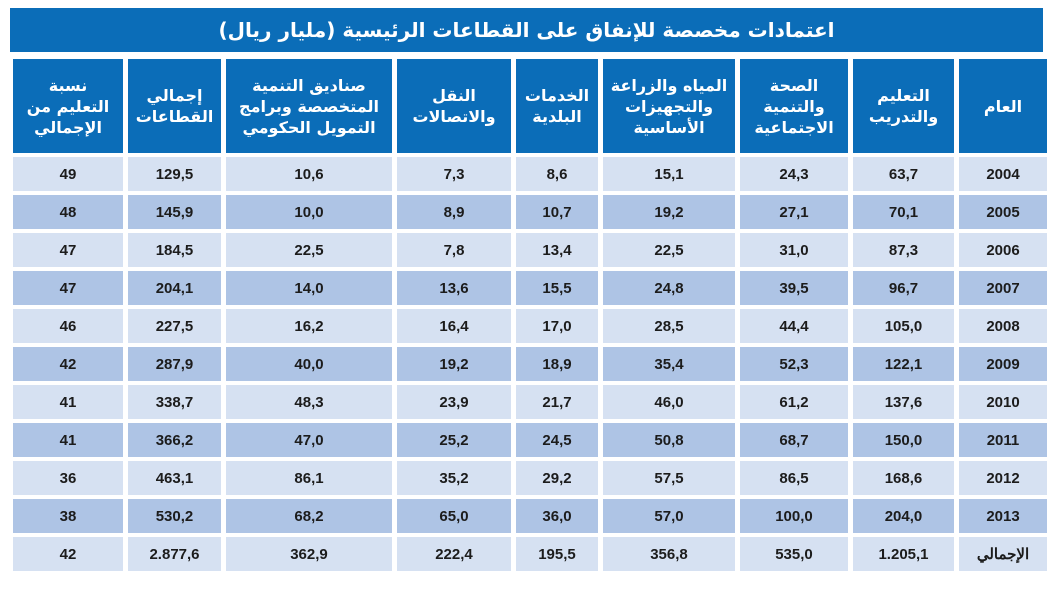 Image resolution: width=1051 pixels, height=589 pixels. I want to click on year-cell: 2010, so click(1003, 402).